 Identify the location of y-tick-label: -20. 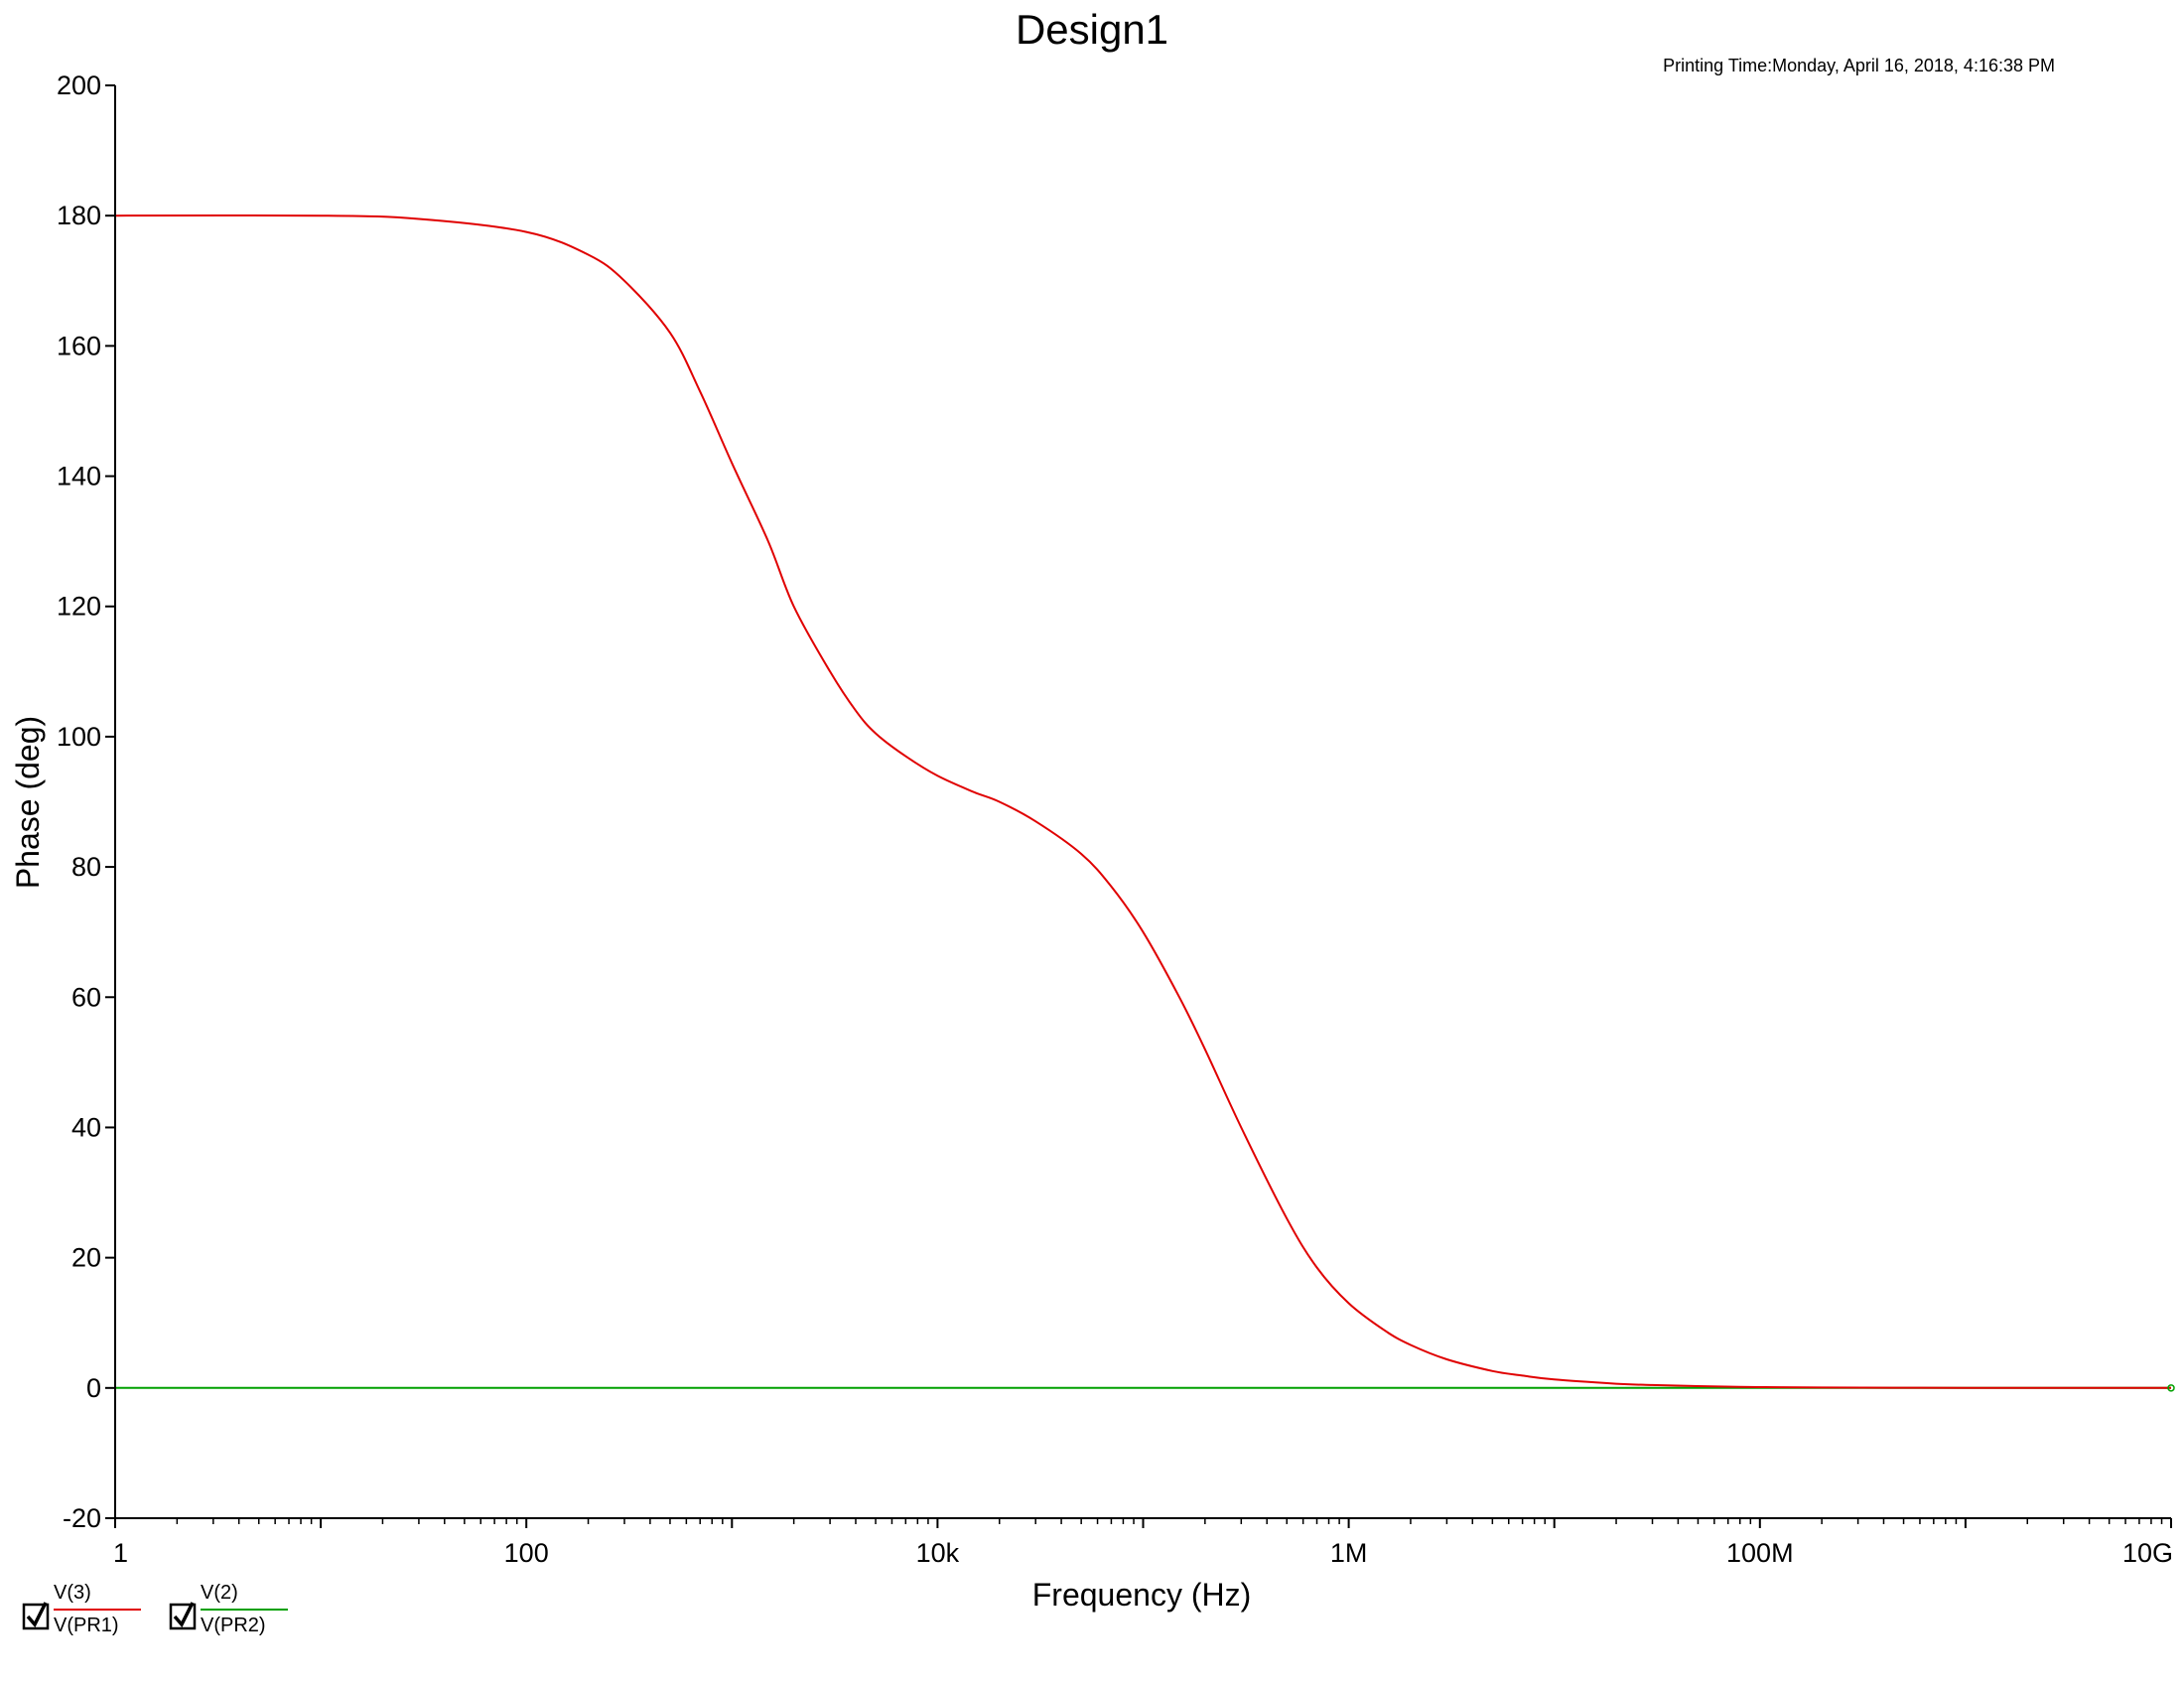
(82, 1518).